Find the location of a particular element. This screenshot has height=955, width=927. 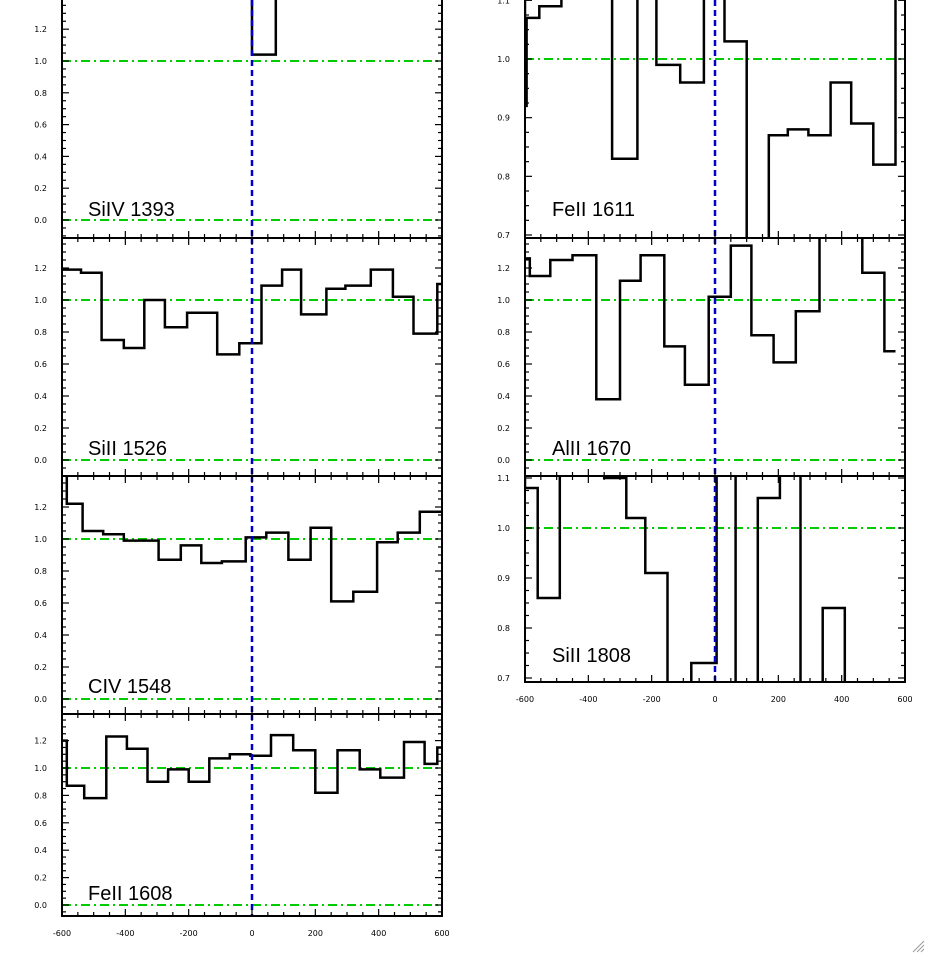

panel-label: CIV 1548 is located at coordinates (129, 687).